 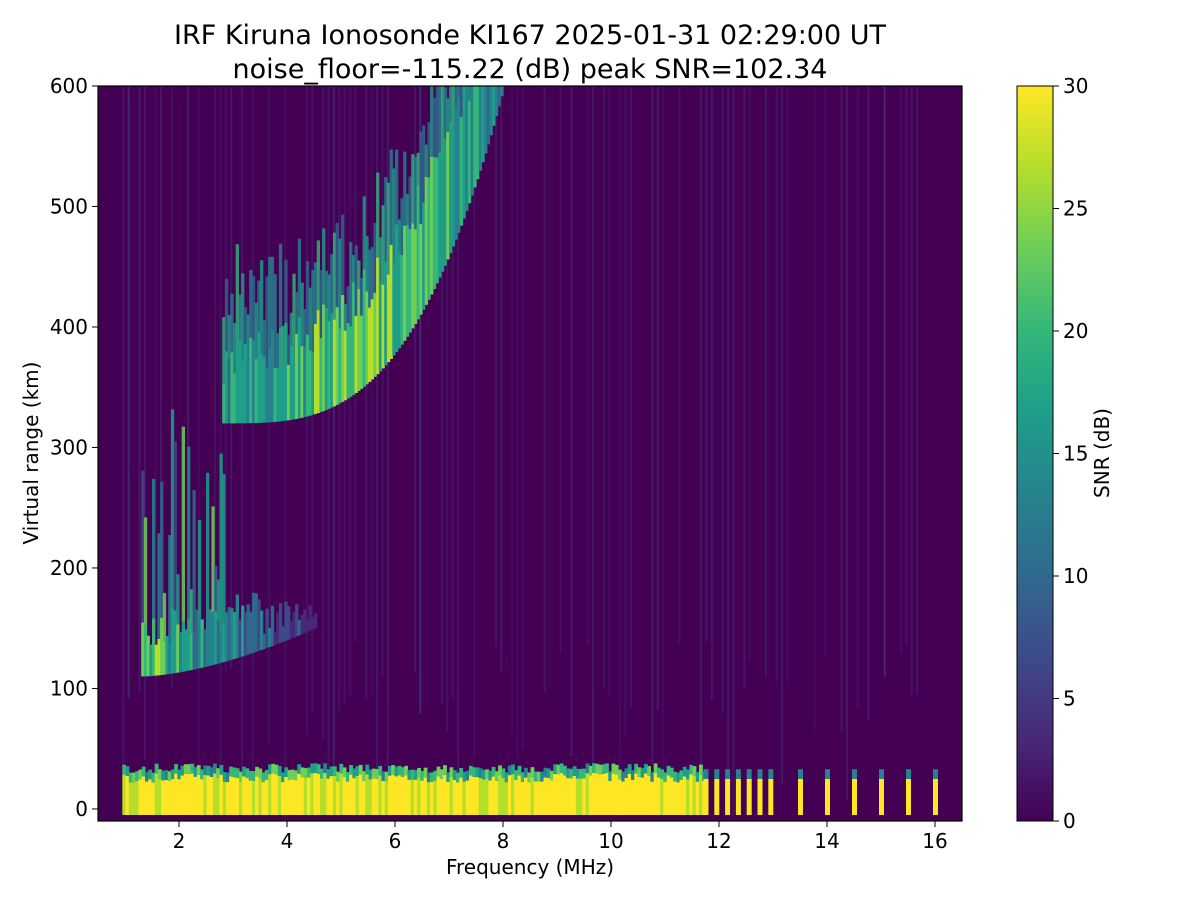 What do you see at coordinates (179, 841) in the screenshot?
I see `x-tick-label: 2` at bounding box center [179, 841].